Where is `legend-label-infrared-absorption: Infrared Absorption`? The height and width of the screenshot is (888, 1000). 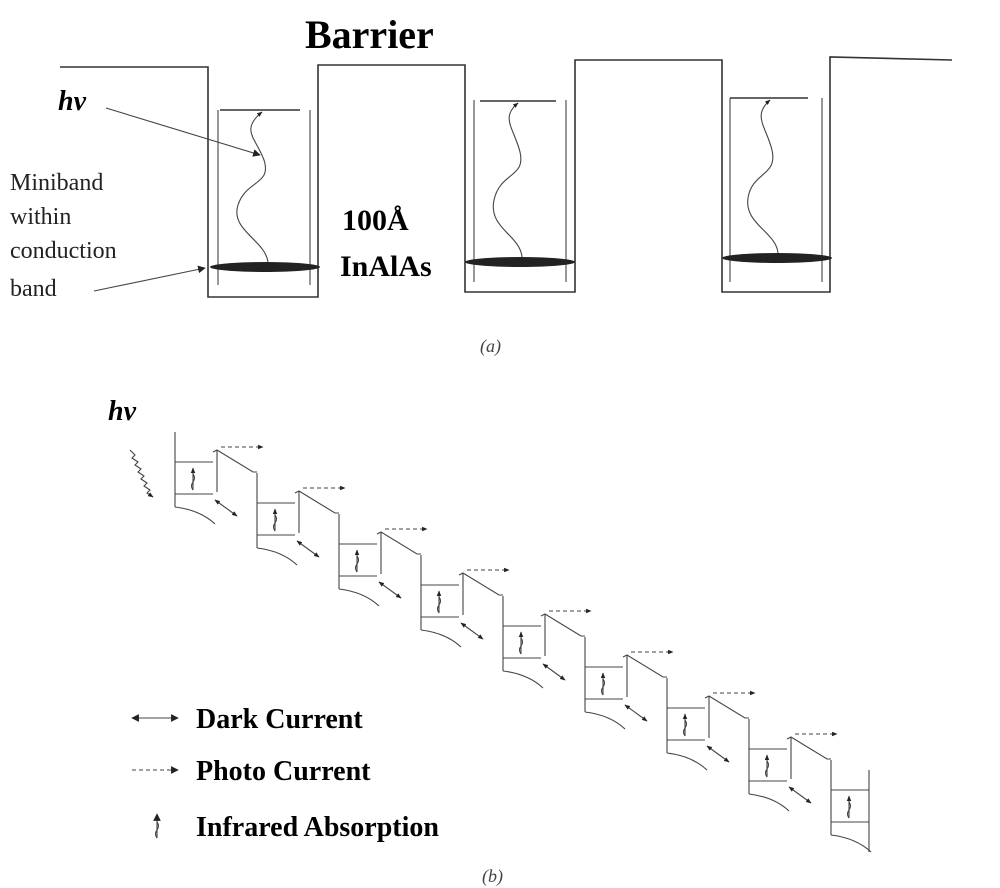 legend-label-infrared-absorption: Infrared Absorption is located at coordinates (317, 827).